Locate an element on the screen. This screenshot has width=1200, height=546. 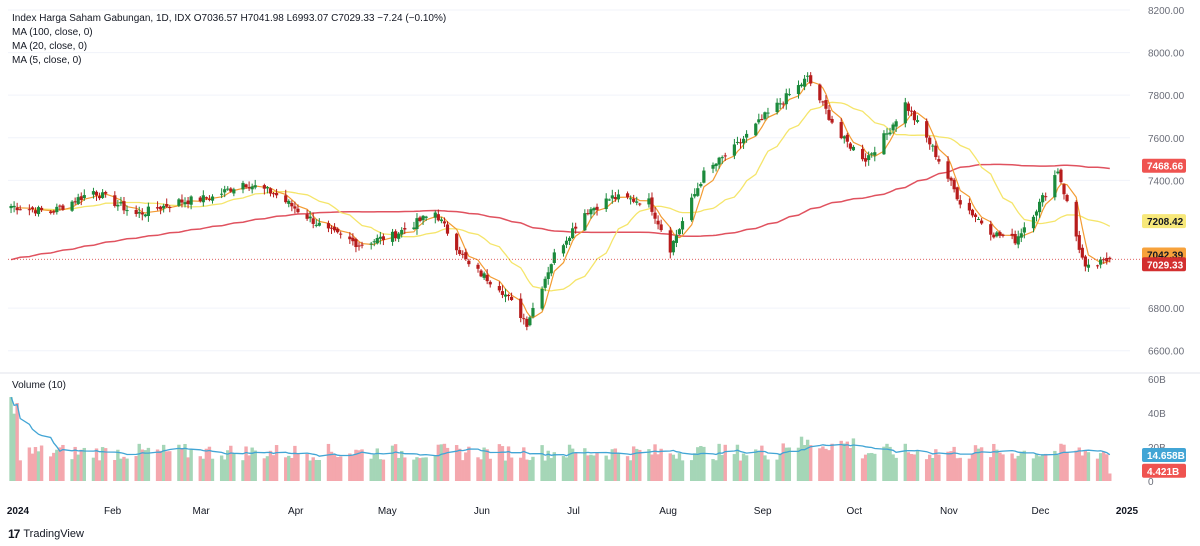
brand-name: TradingView is located at coordinates (53, 534).